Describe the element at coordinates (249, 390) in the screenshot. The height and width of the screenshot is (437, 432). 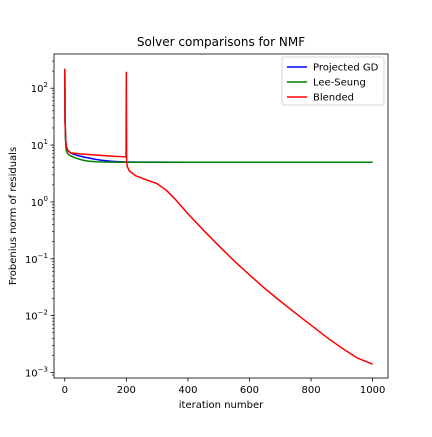
I see `x-tick-label-3: 600` at that location.